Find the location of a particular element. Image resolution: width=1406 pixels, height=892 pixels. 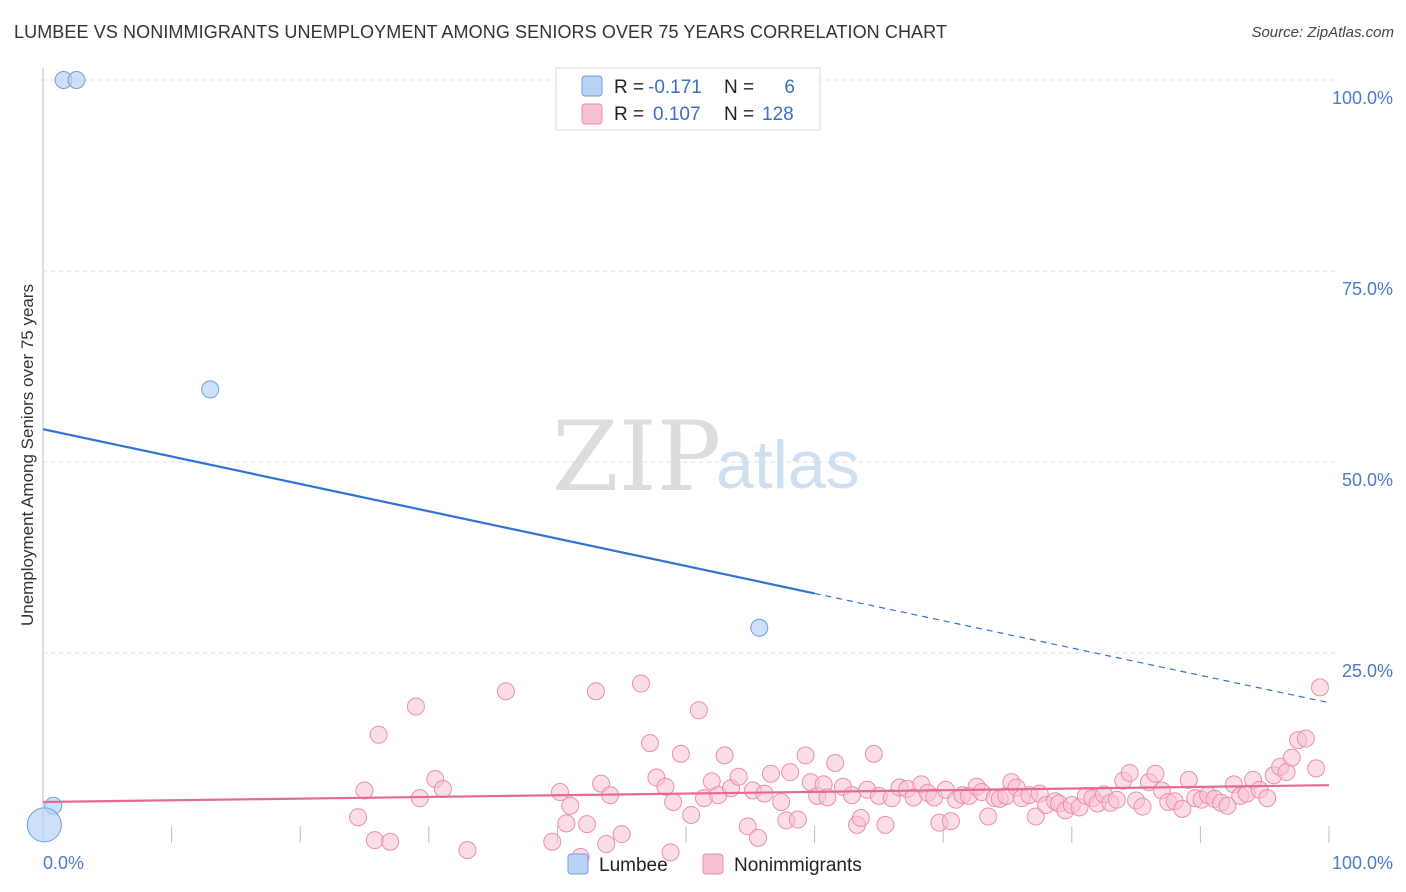

bottom-legend: Lumbee Nonimmigrants is located at coordinates (714, 864).